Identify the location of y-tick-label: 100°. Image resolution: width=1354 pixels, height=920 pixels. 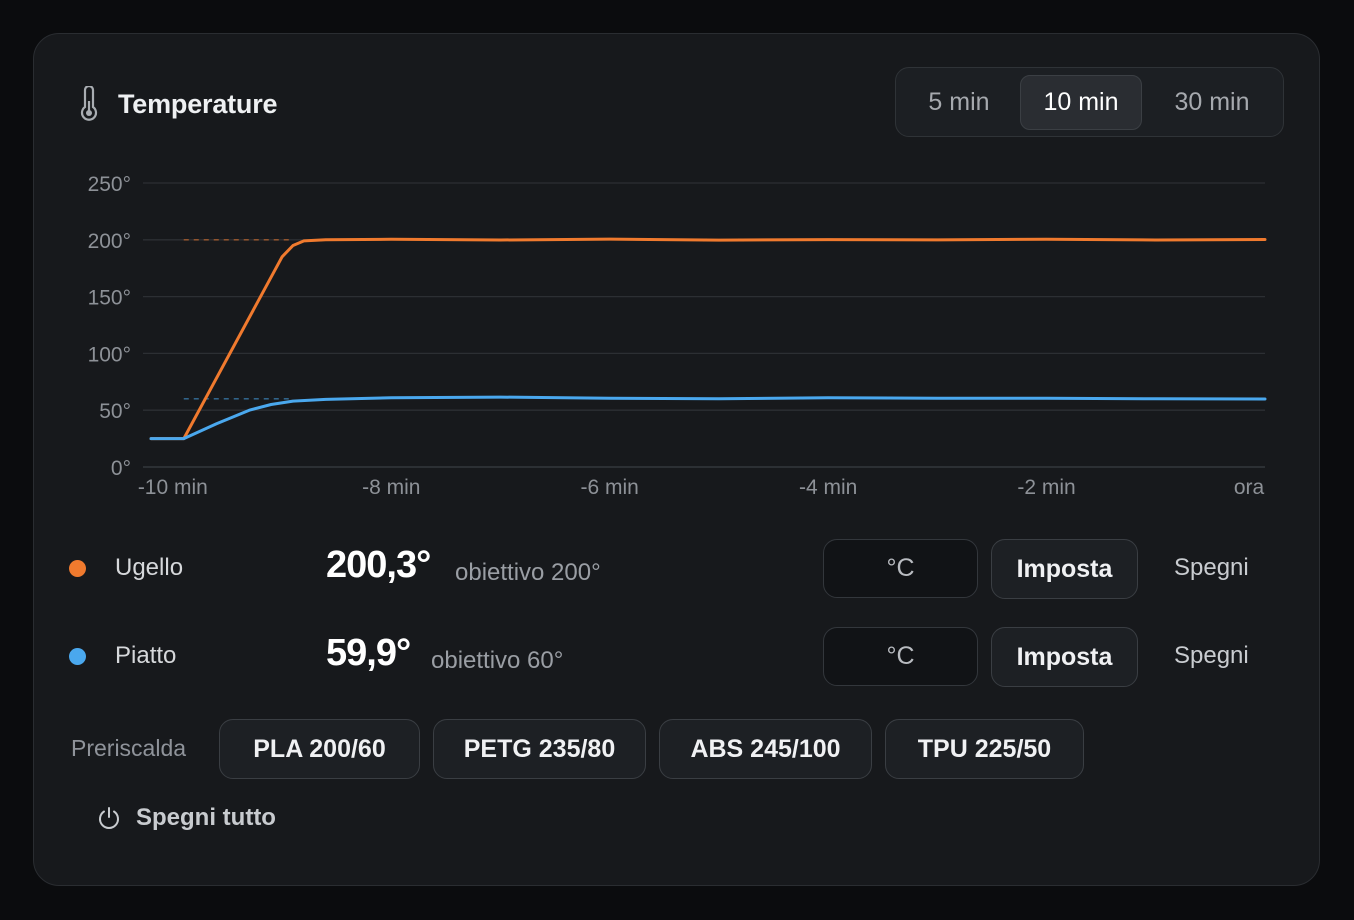
(109, 354).